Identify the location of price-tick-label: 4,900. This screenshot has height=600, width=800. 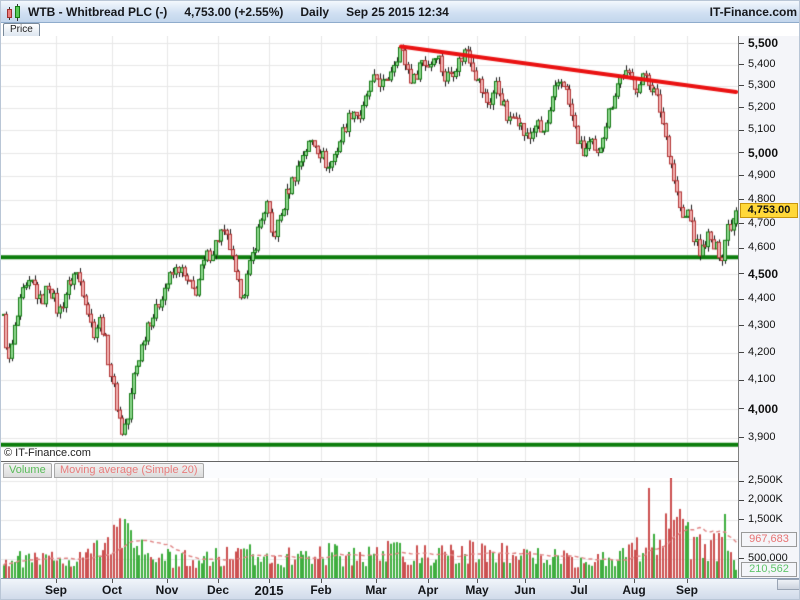
(762, 174).